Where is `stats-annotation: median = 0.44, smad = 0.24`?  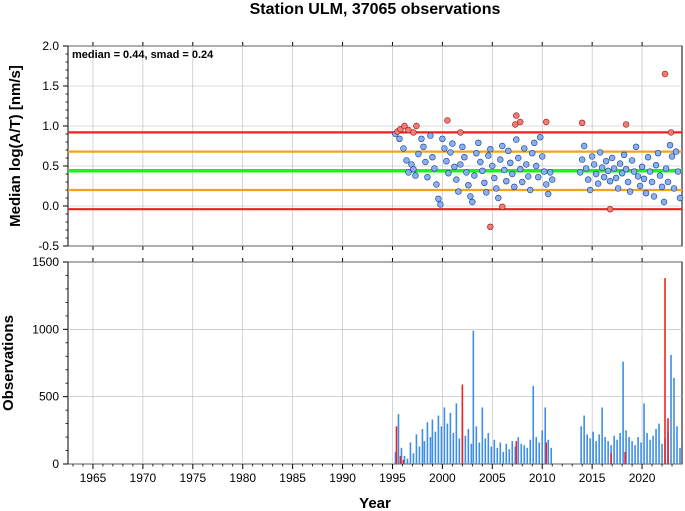 stats-annotation: median = 0.44, smad = 0.24 is located at coordinates (143, 55).